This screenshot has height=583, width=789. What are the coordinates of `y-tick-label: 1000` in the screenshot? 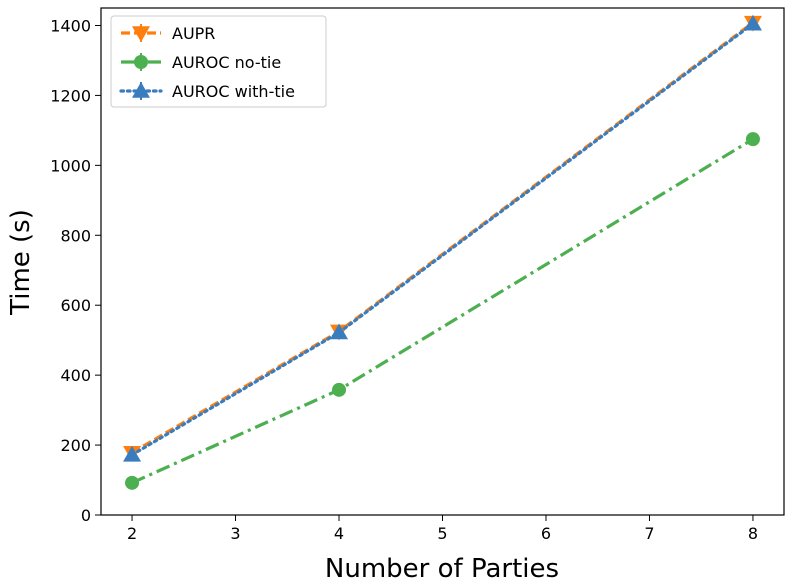 It's located at (70, 165).